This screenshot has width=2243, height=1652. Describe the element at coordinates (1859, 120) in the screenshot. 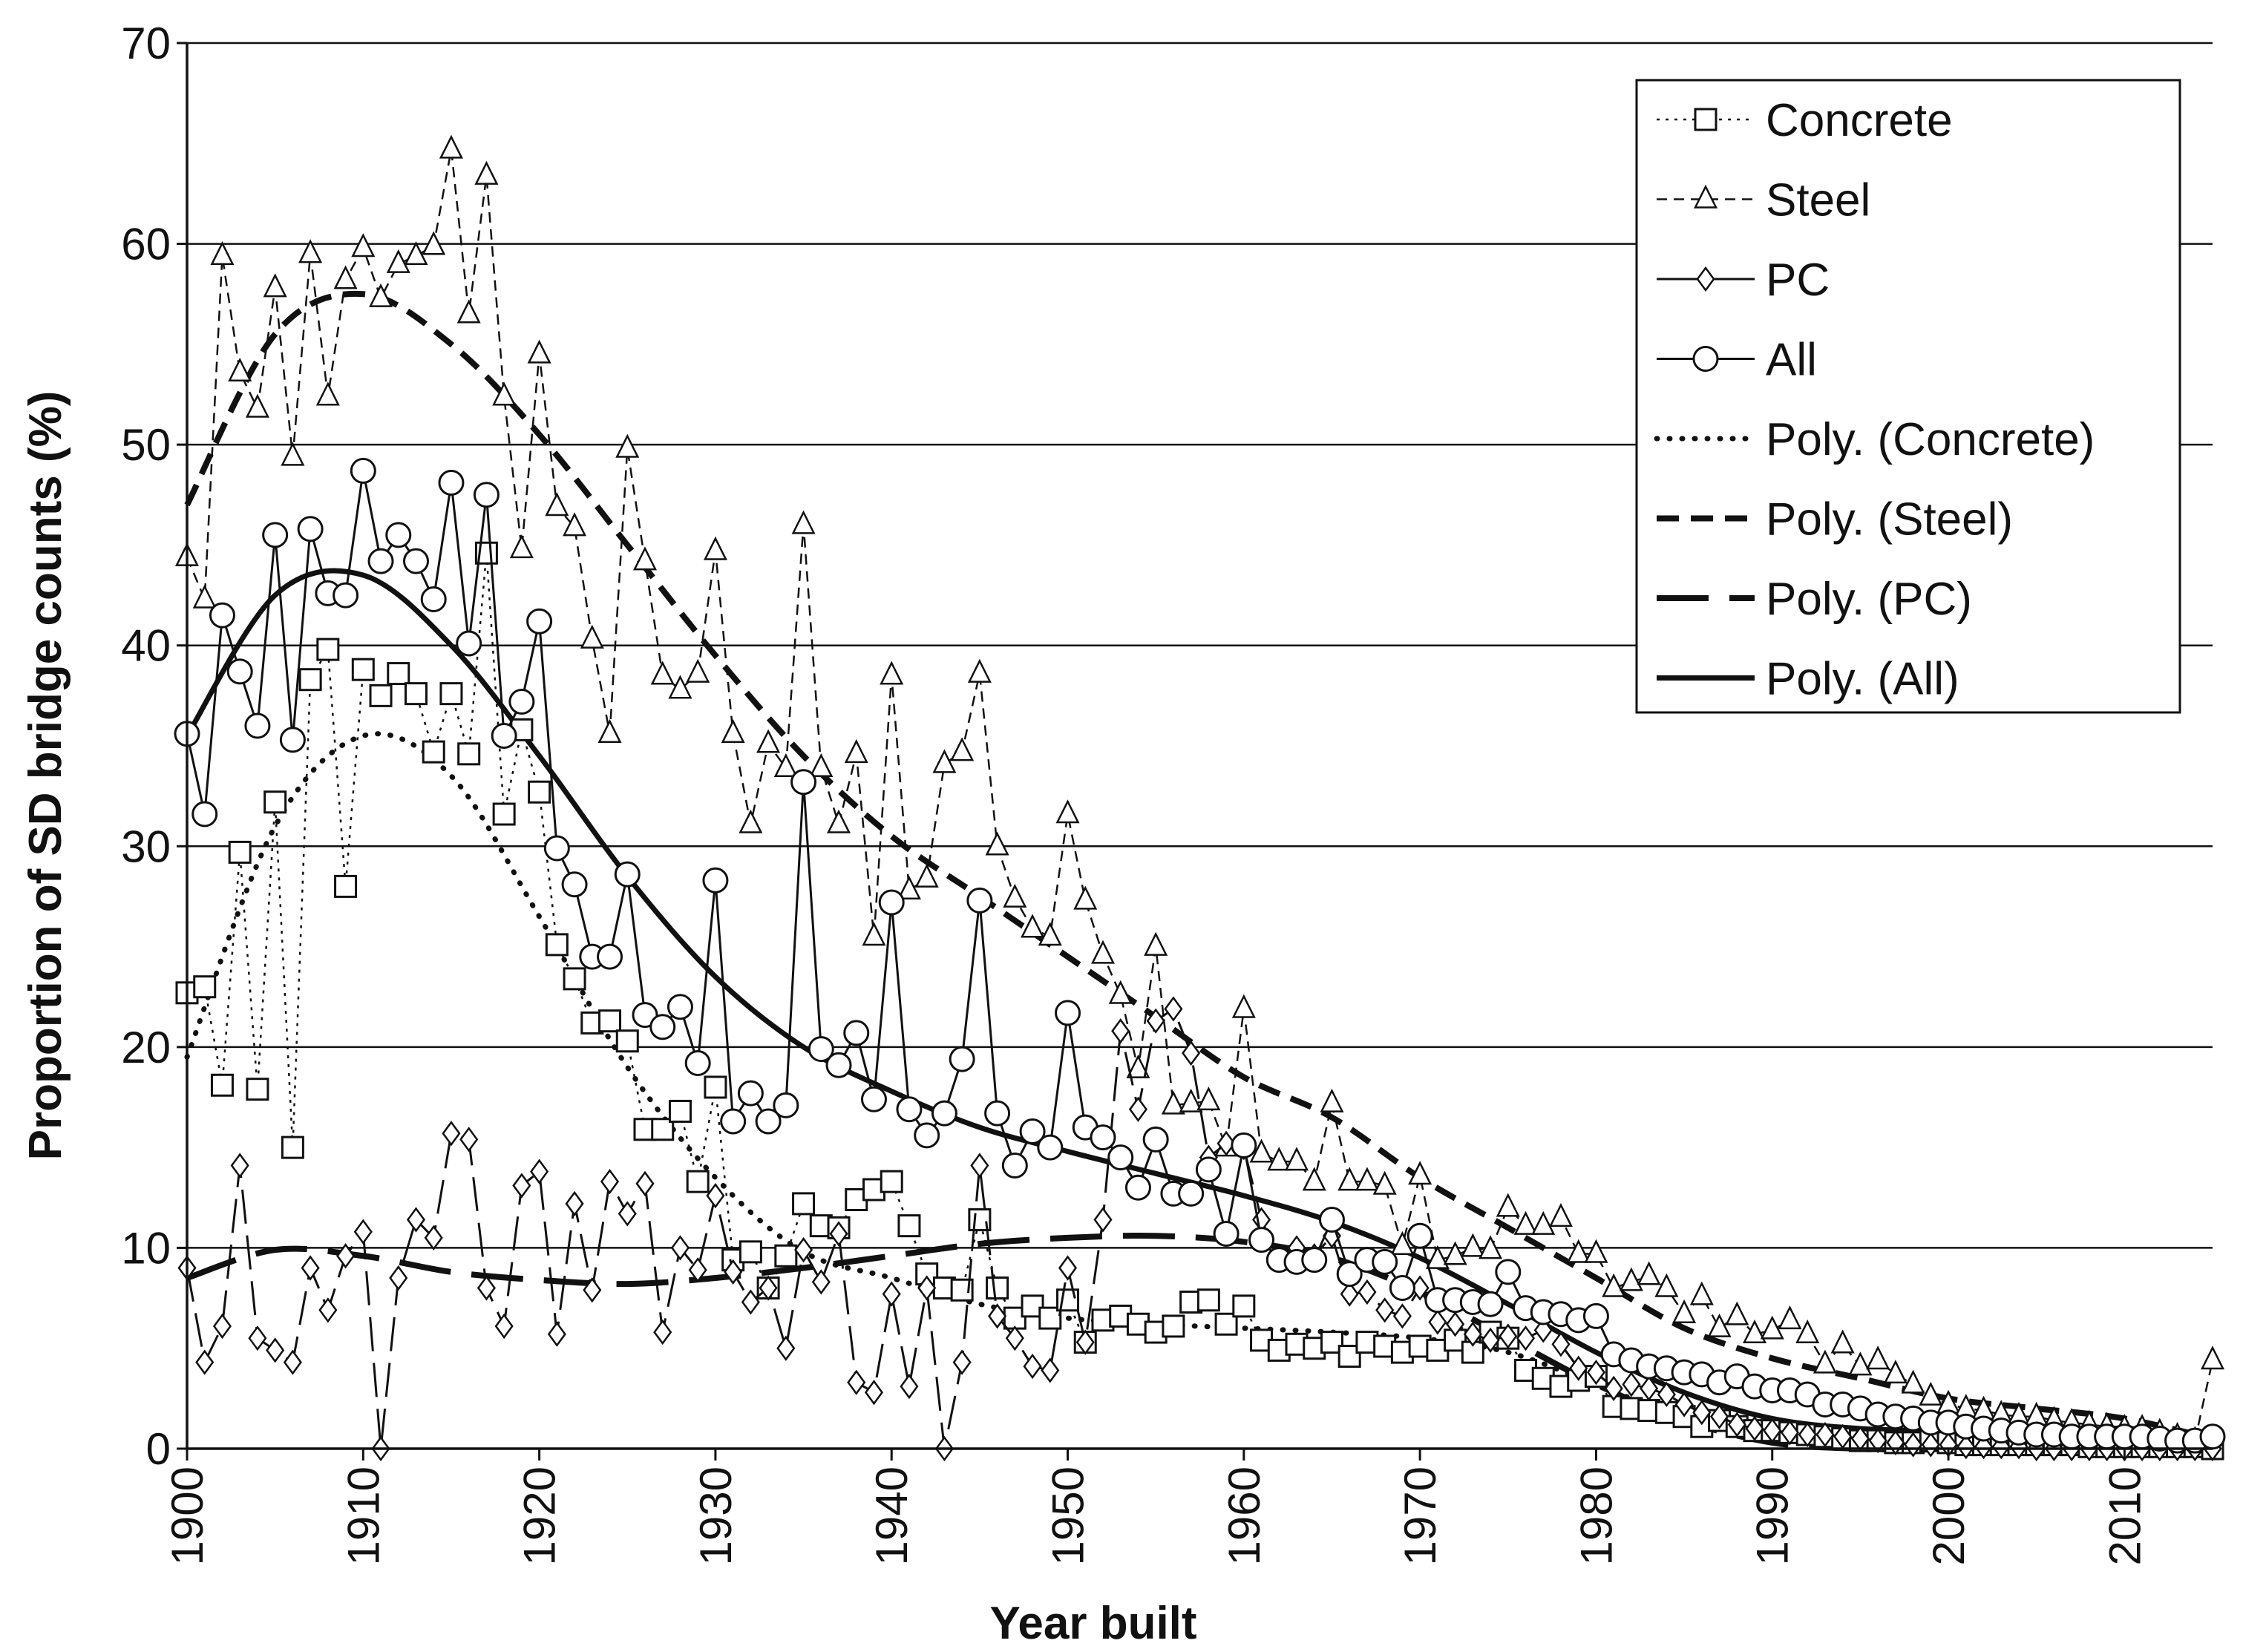

I see `legend-label: Concrete` at that location.